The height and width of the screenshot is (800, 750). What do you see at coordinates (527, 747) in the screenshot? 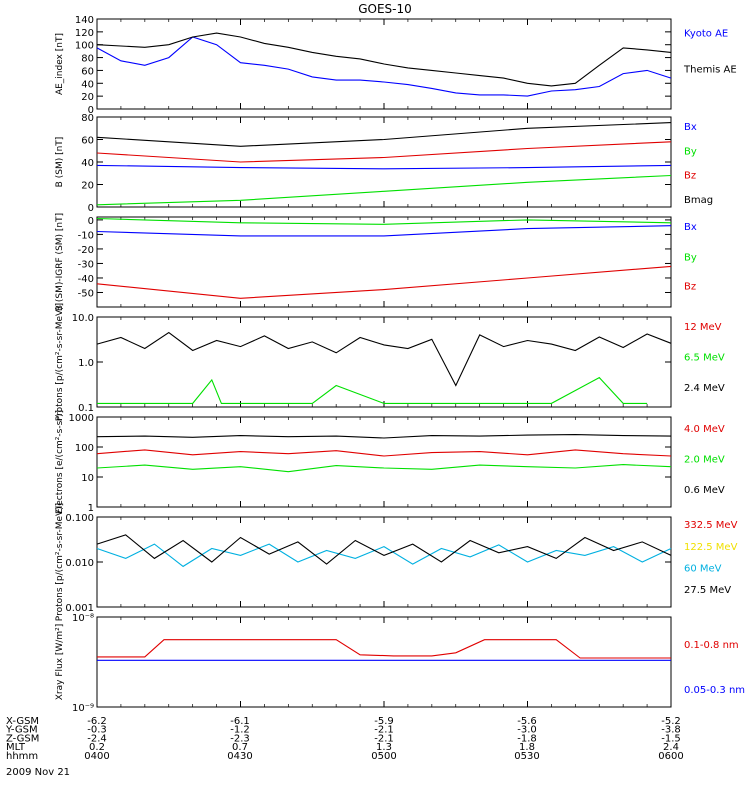
I see `orbit-value: 1.8` at bounding box center [527, 747].